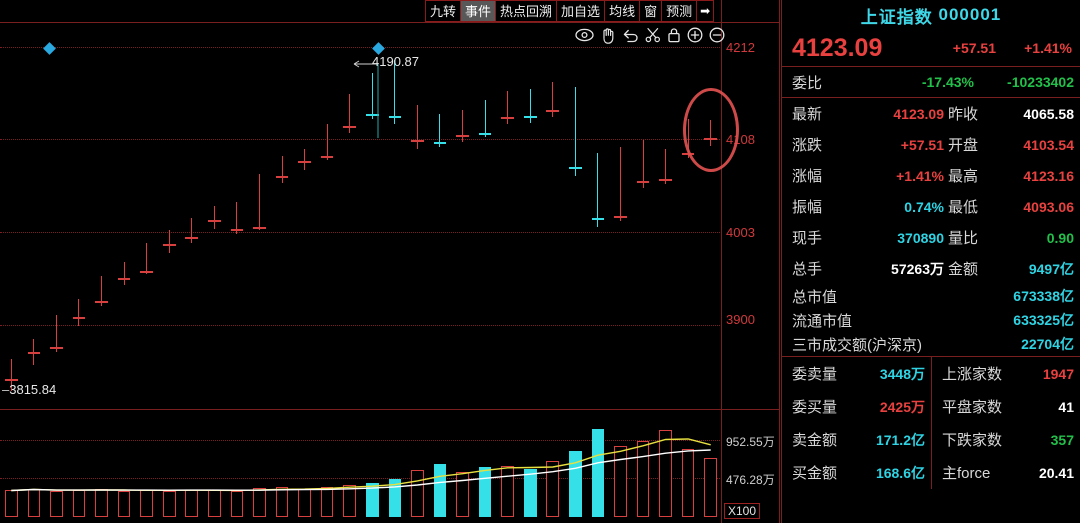 This screenshot has height=523, width=1080. Describe the element at coordinates (1062, 439) in the screenshot. I see `breadth-row-value: 357` at that location.